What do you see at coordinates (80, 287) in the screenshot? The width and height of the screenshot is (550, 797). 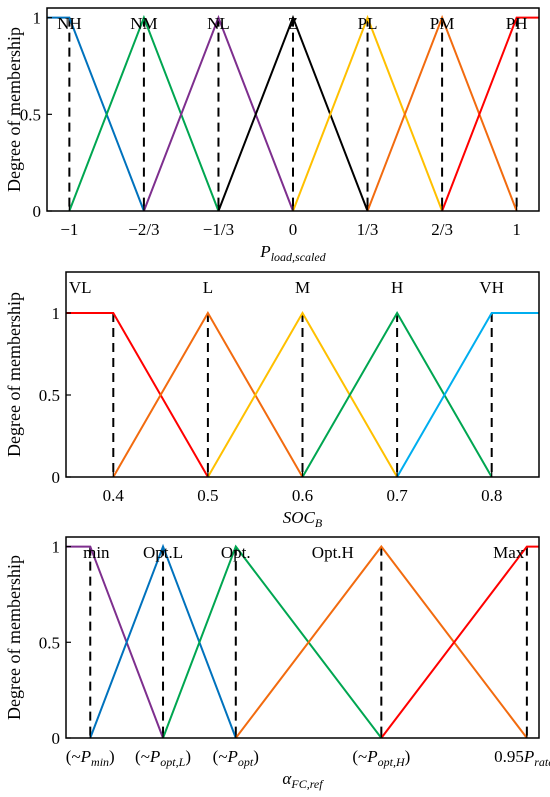 I see `set-label-vl: VL` at bounding box center [80, 287].